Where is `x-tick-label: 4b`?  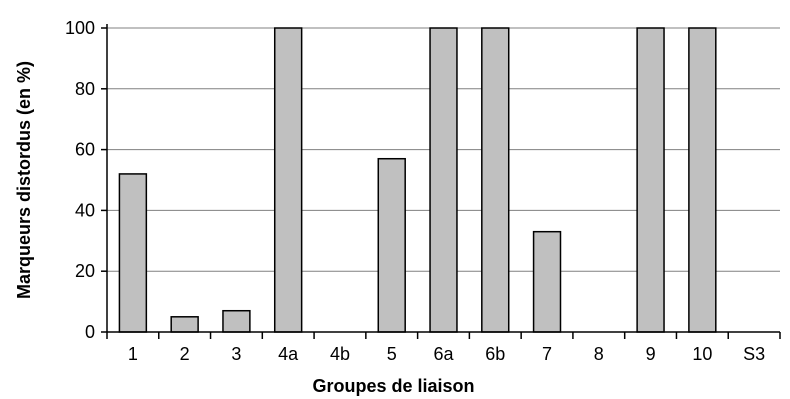 x-tick-label: 4b is located at coordinates (340, 354).